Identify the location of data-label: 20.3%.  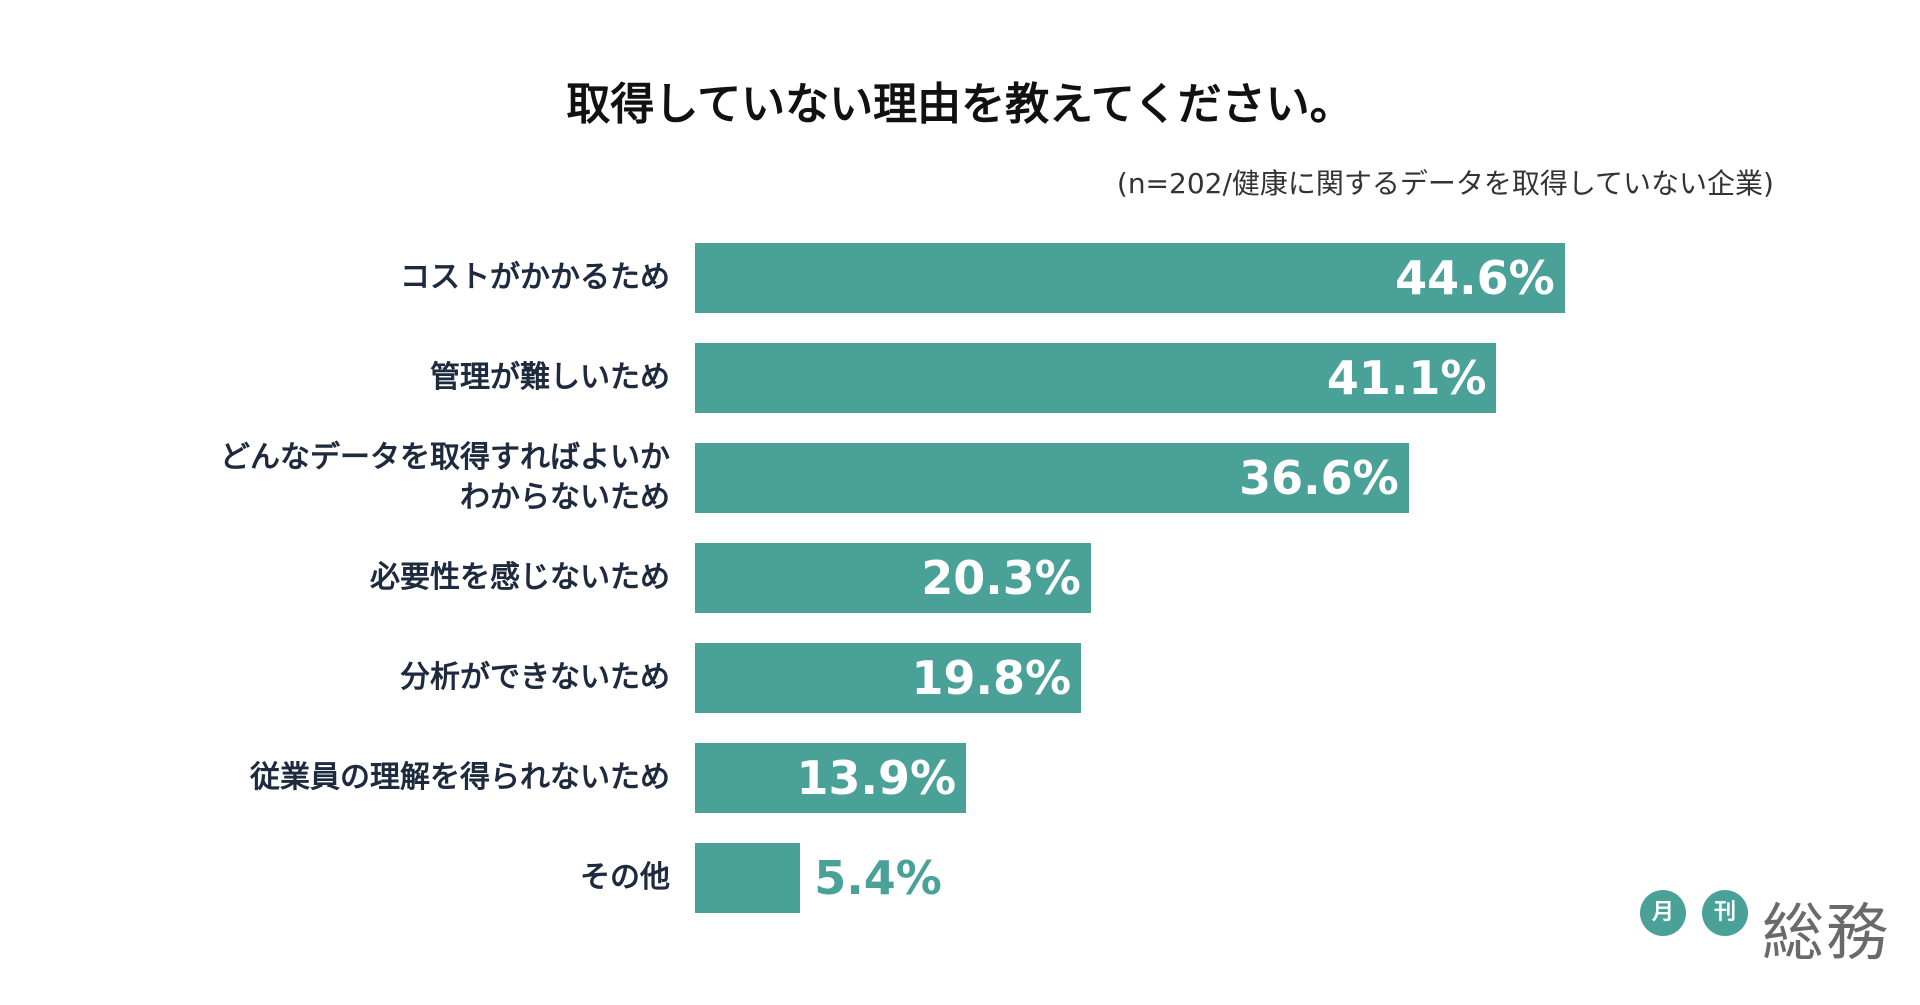
(1001, 578).